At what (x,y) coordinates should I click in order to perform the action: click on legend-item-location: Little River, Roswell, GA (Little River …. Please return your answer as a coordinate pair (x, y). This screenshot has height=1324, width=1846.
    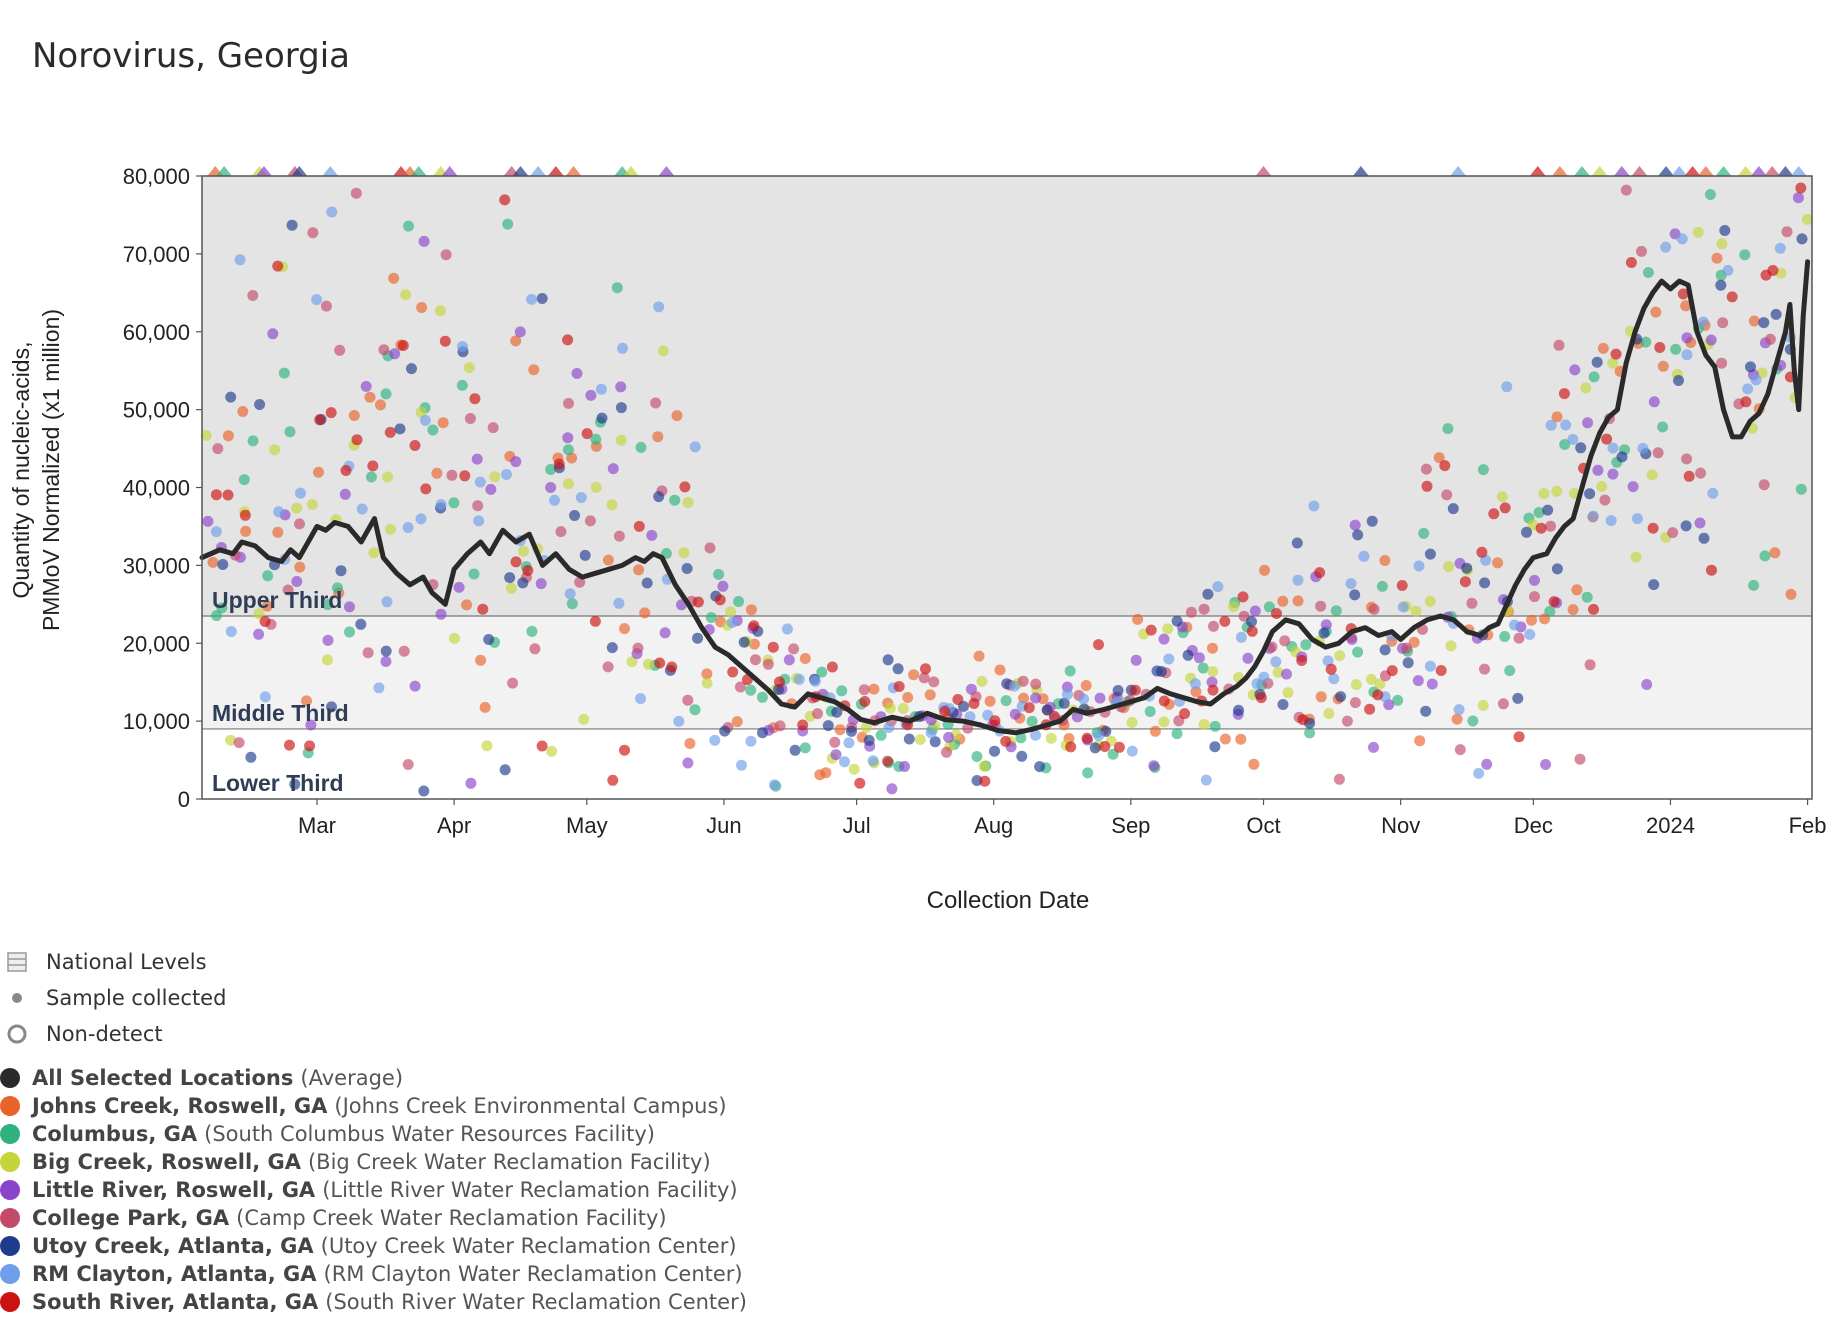
    Looking at the image, I should click on (373, 1190).